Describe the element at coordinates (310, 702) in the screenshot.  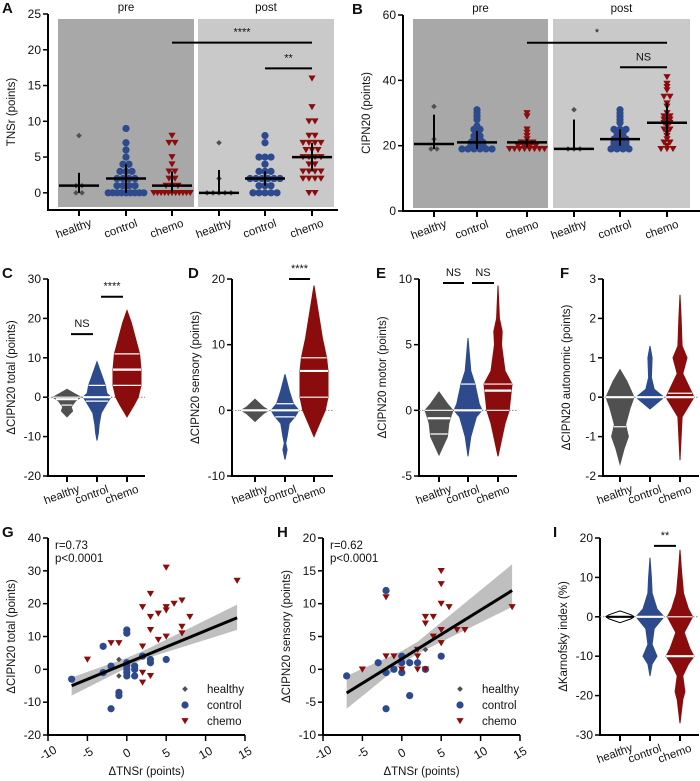
I see `y-tick-label: -5` at that location.